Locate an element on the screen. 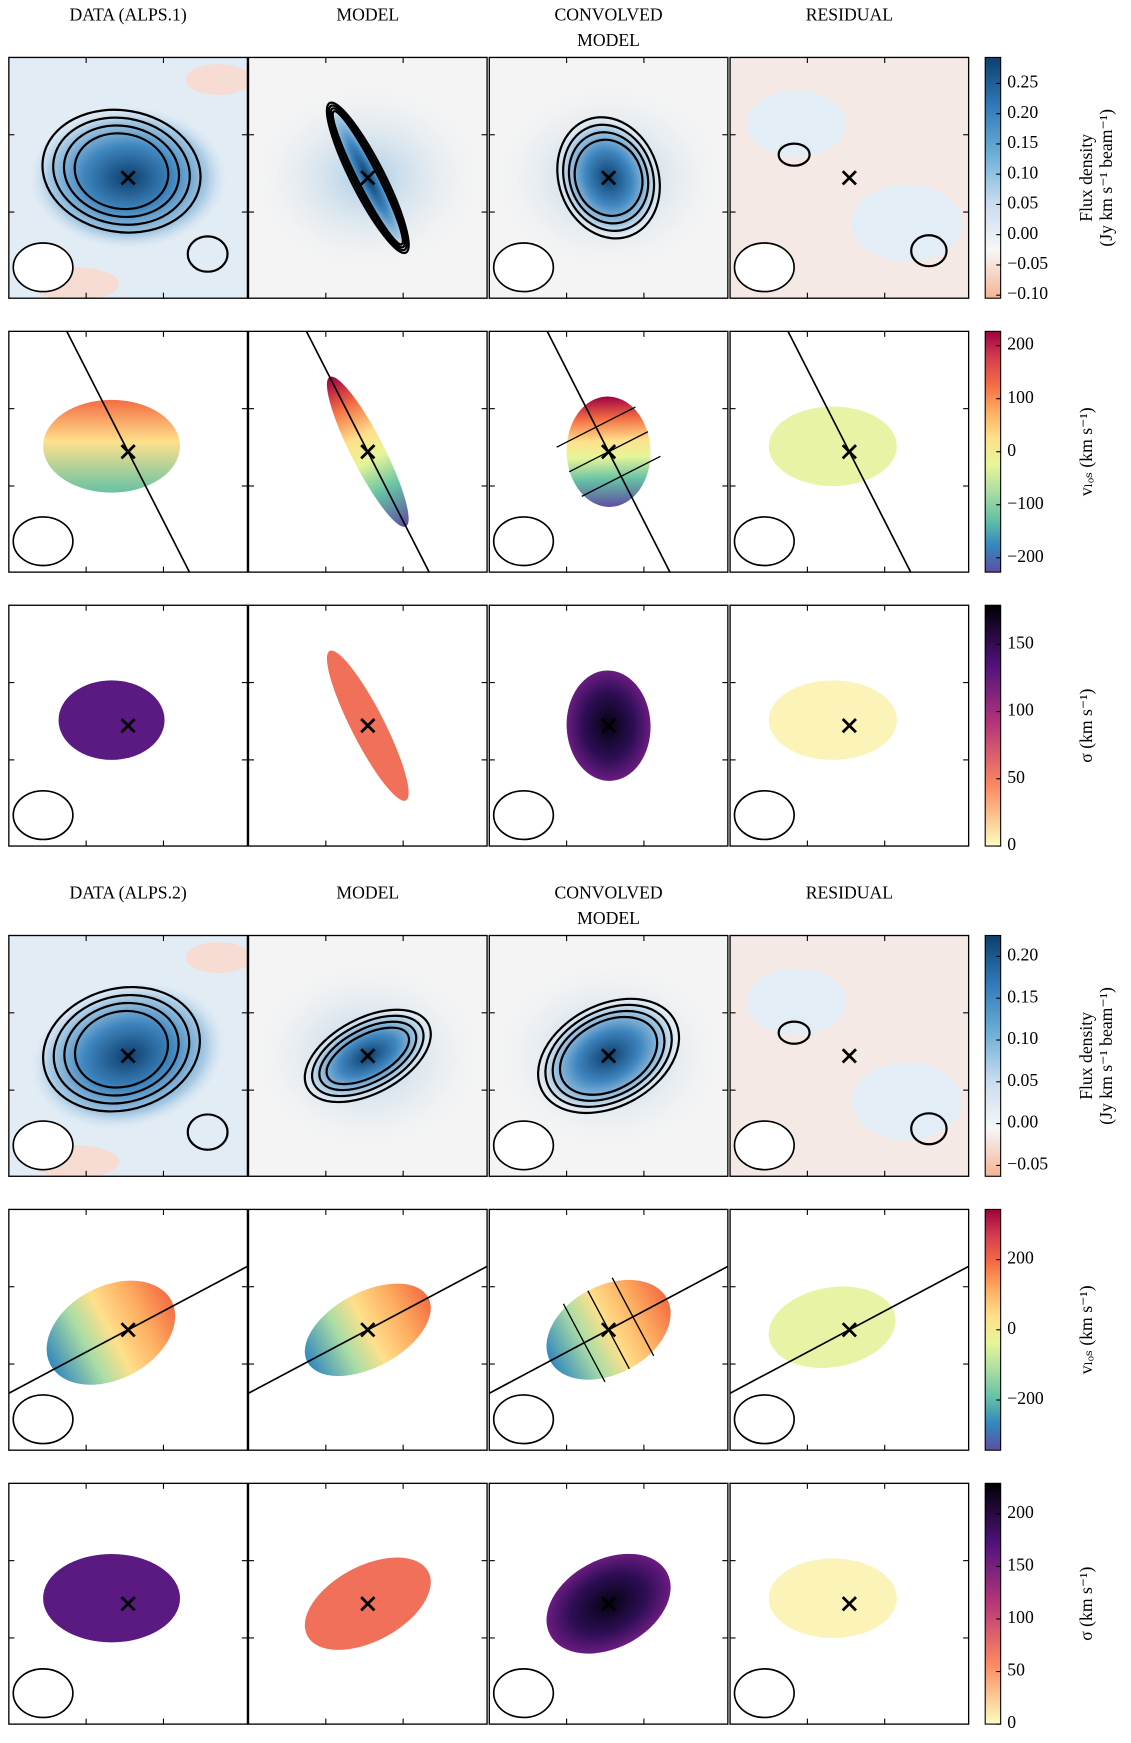 This screenshot has width=1131, height=1743. colorbar-tick-label: 0 is located at coordinates (1011, 450).